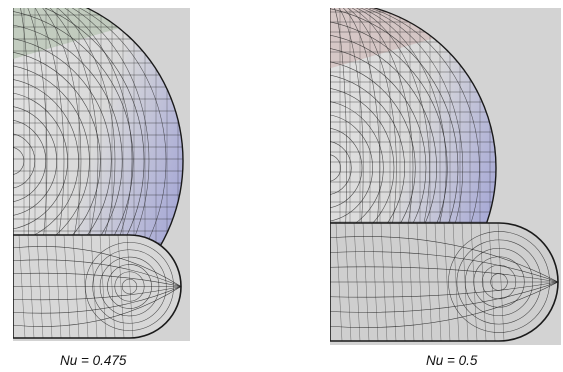  Describe the element at coordinates (93, 360) in the screenshot. I see `caption-nu-0475: Nu = 0.475` at that location.